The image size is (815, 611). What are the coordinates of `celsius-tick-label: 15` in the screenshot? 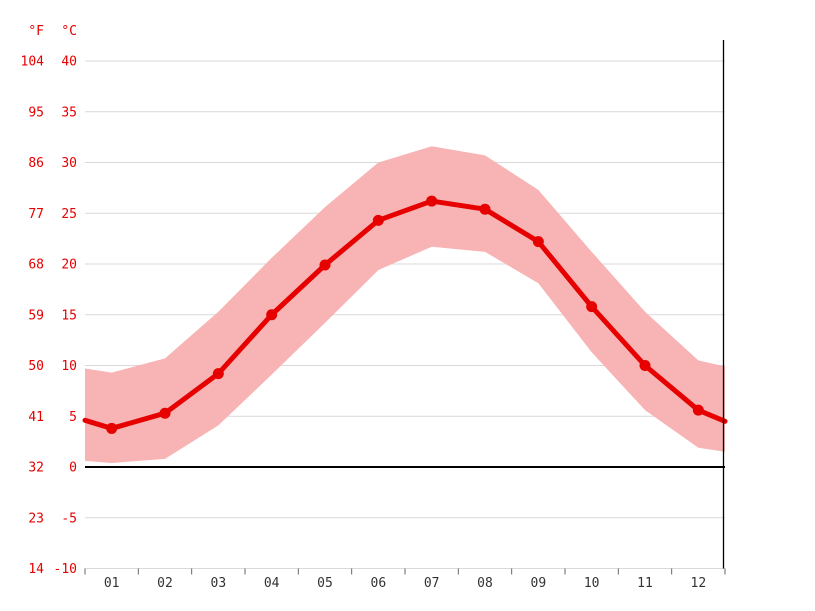 It's located at (69, 315).